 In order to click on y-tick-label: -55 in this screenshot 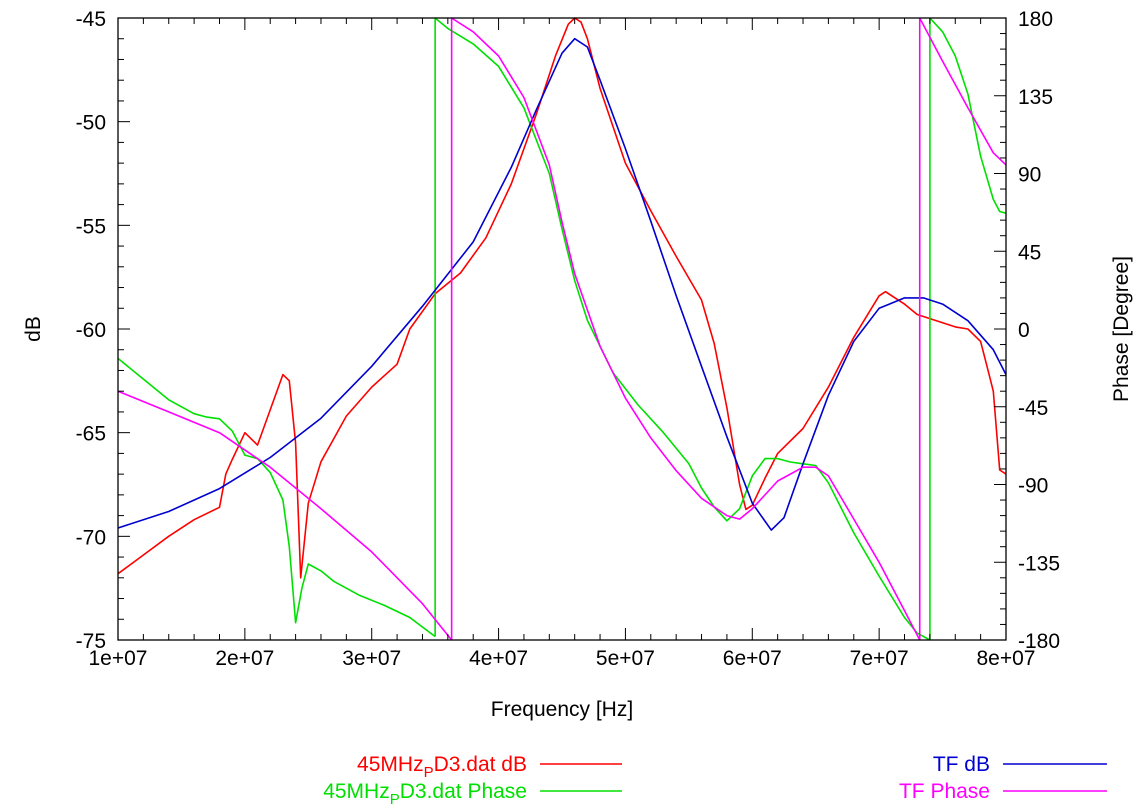, I will do `click(91, 226)`.